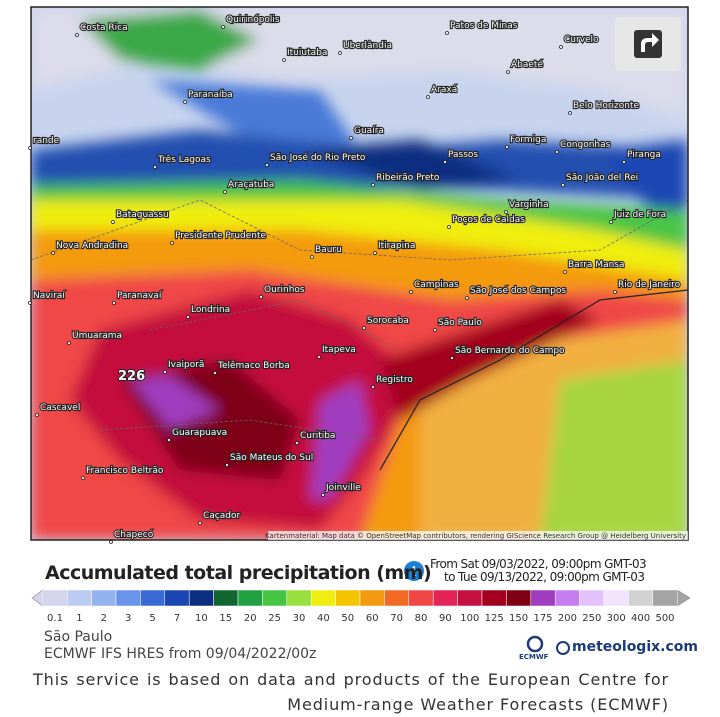  Describe the element at coordinates (518, 290) in the screenshot. I see `city-label: São José dos Campos` at that location.